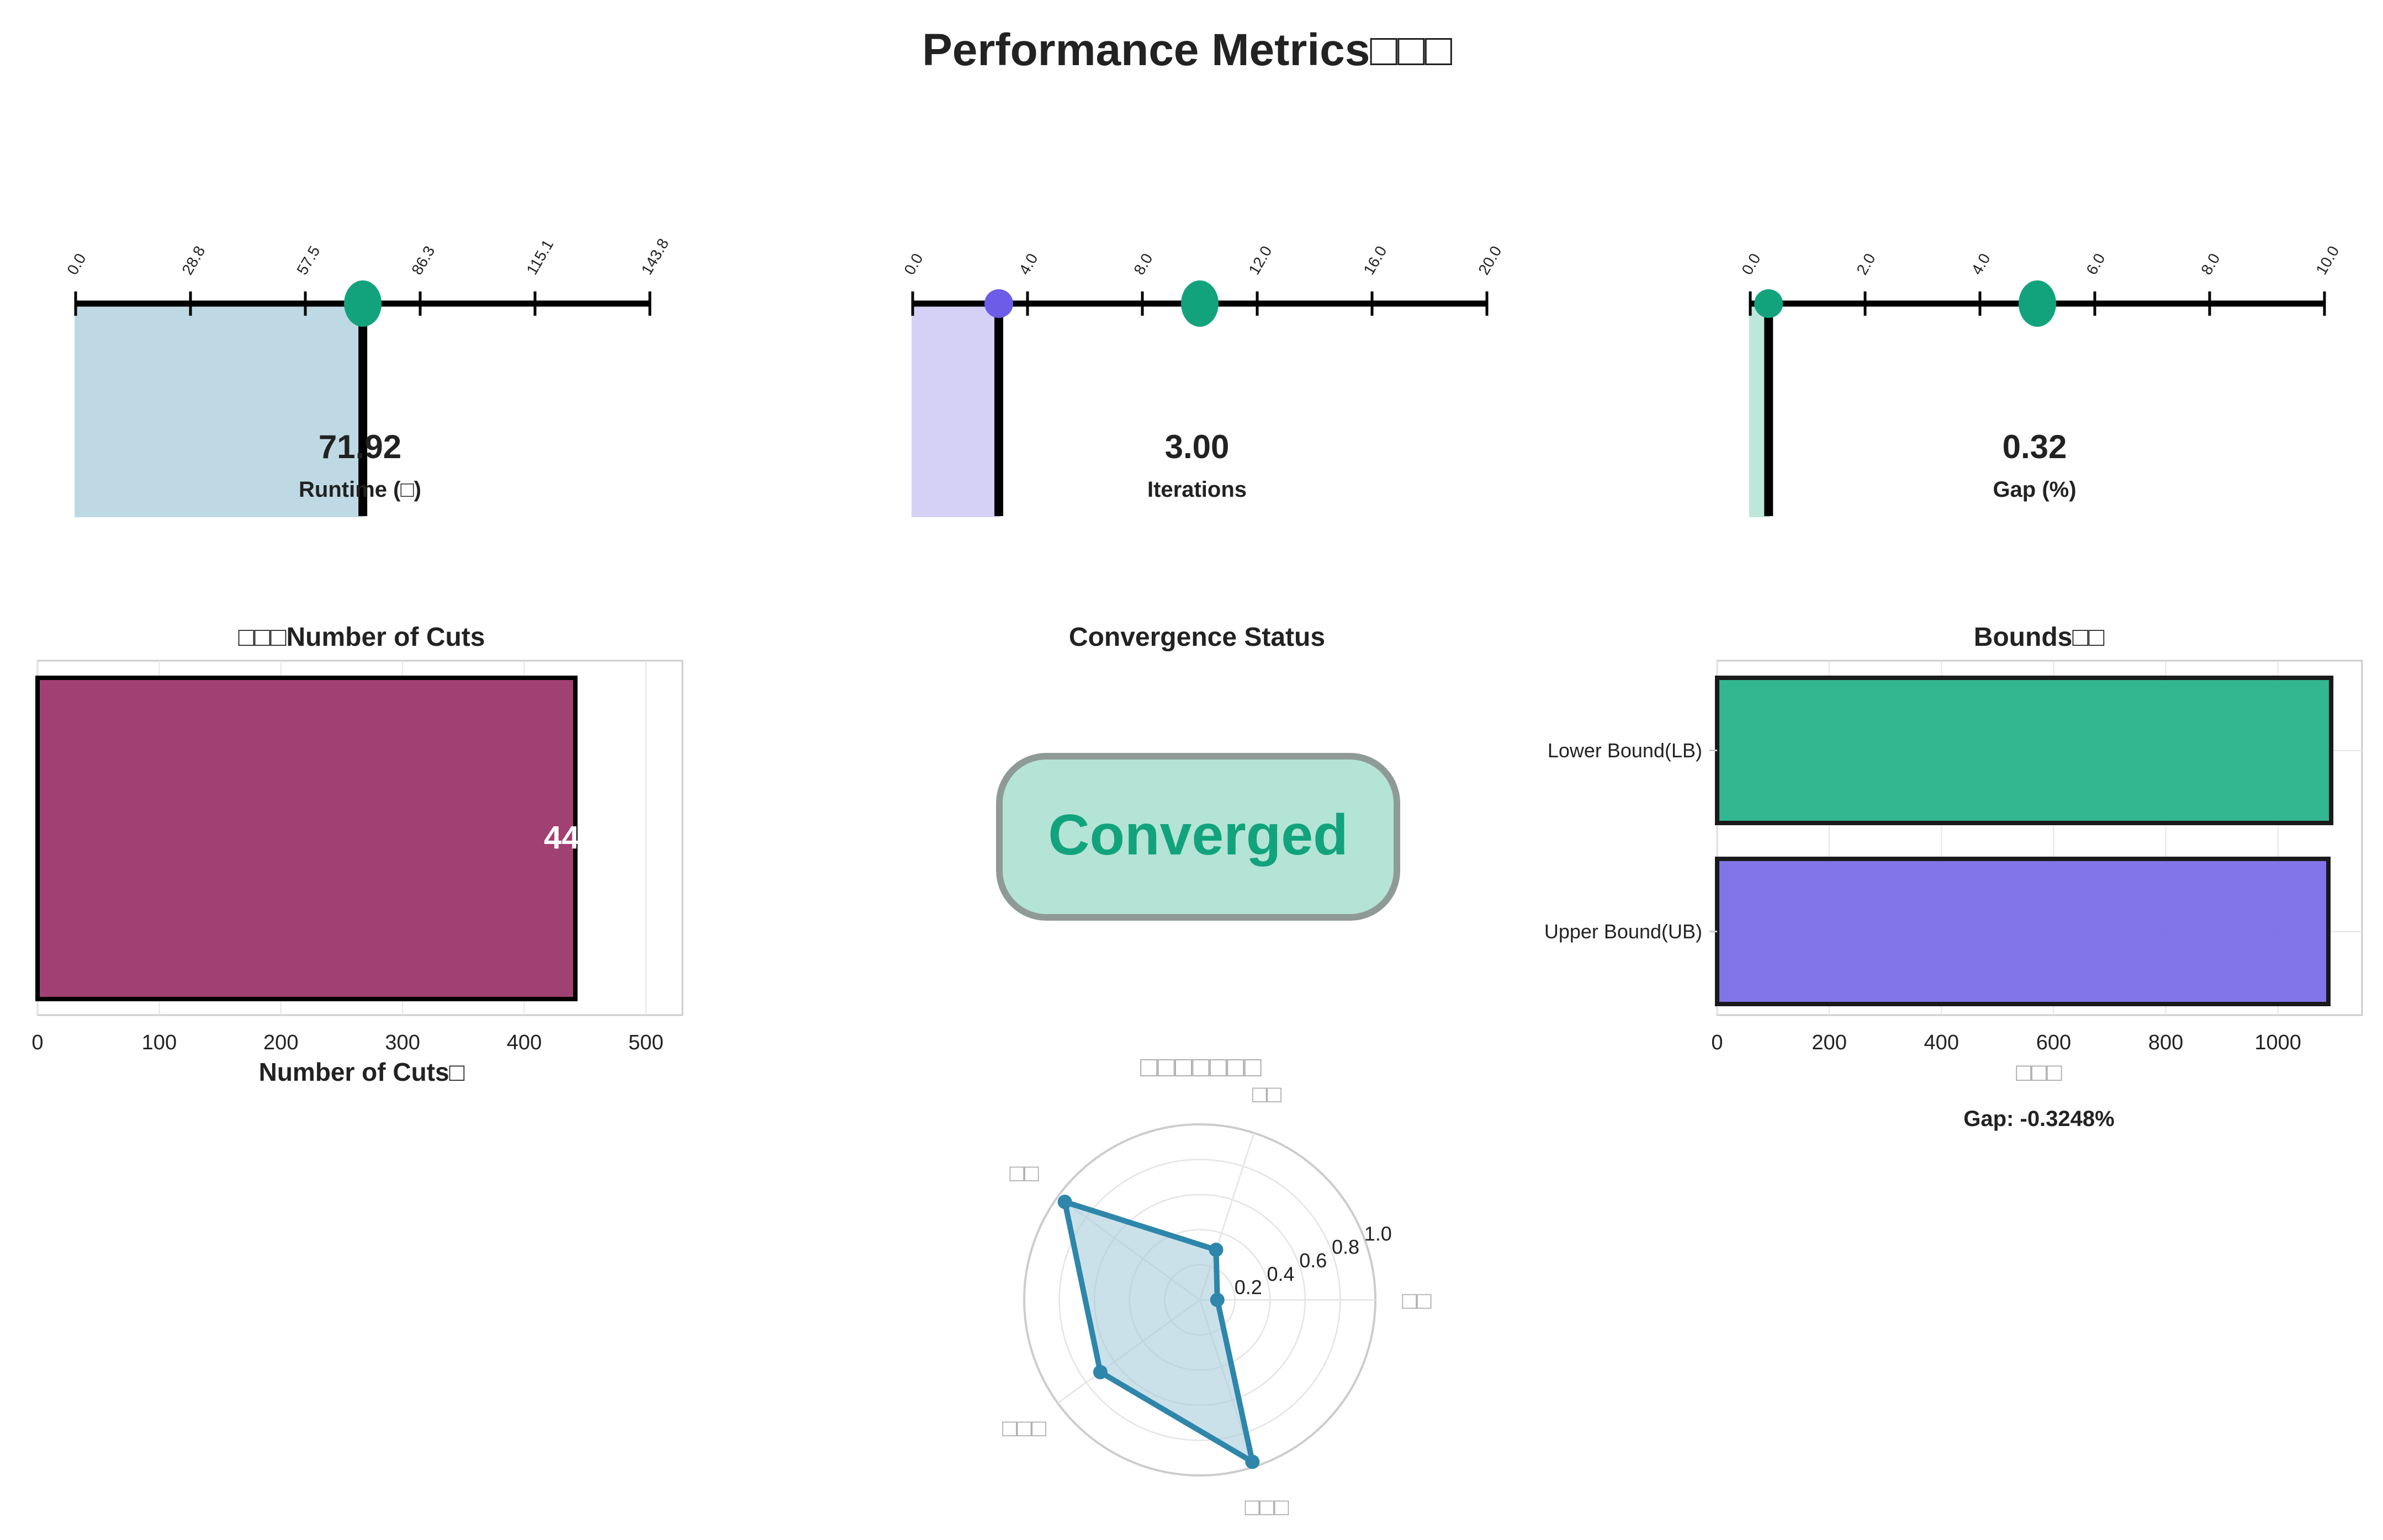 Image resolution: width=2383 pixels, height=1540 pixels. I want to click on figure-title: Performance Metrics□□□, so click(1187, 50).